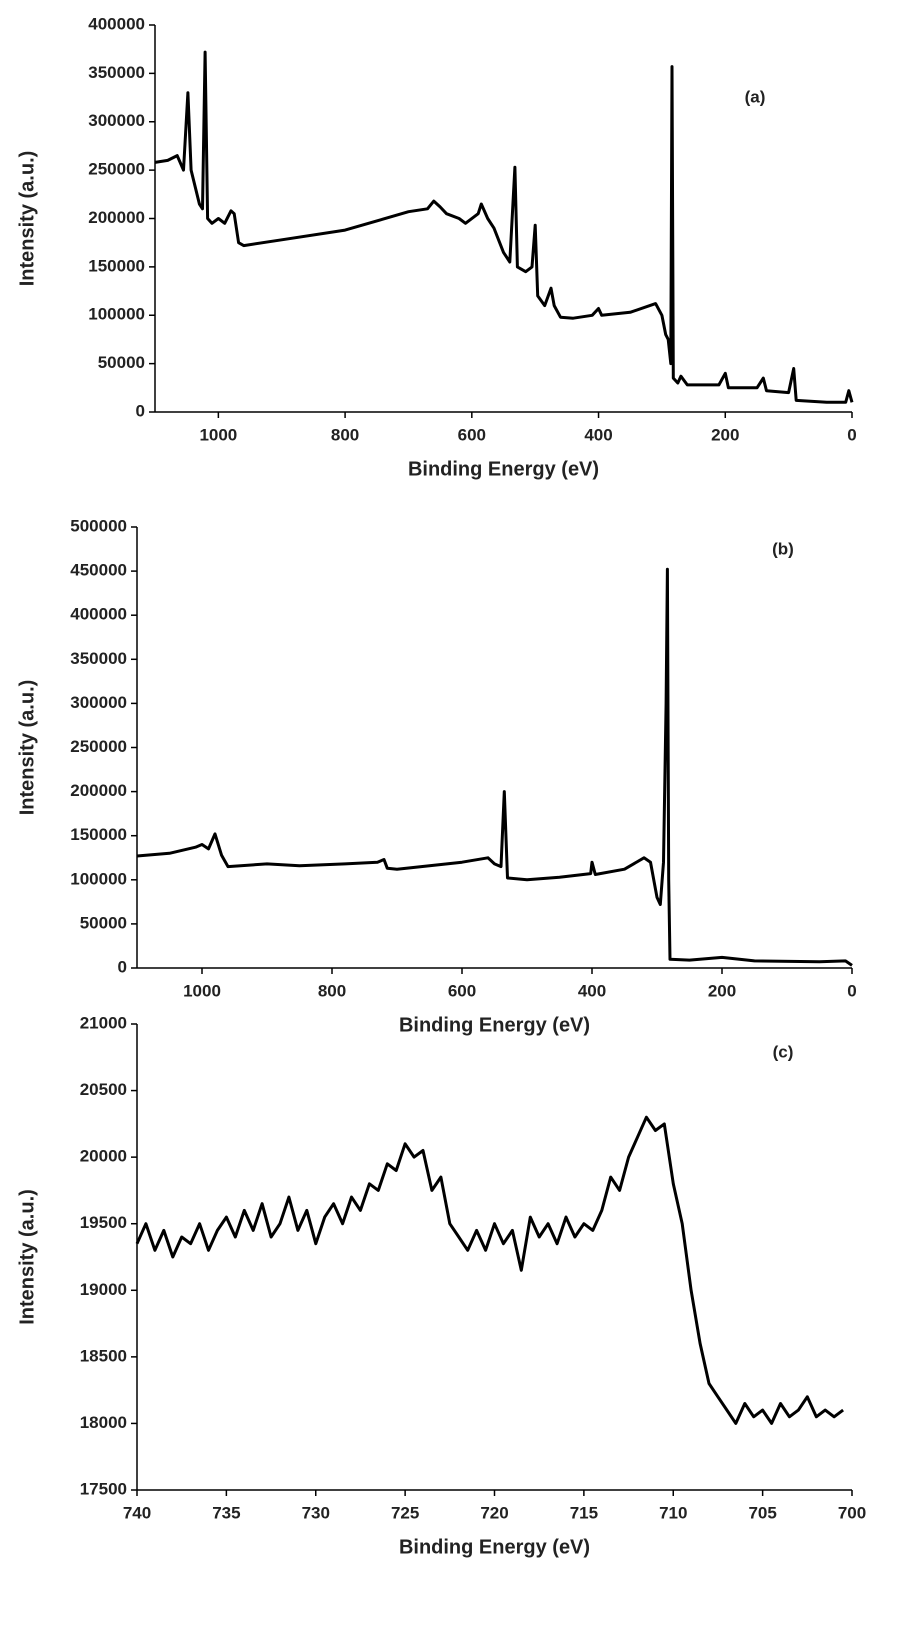  I want to click on annotation: (a), so click(755, 96).